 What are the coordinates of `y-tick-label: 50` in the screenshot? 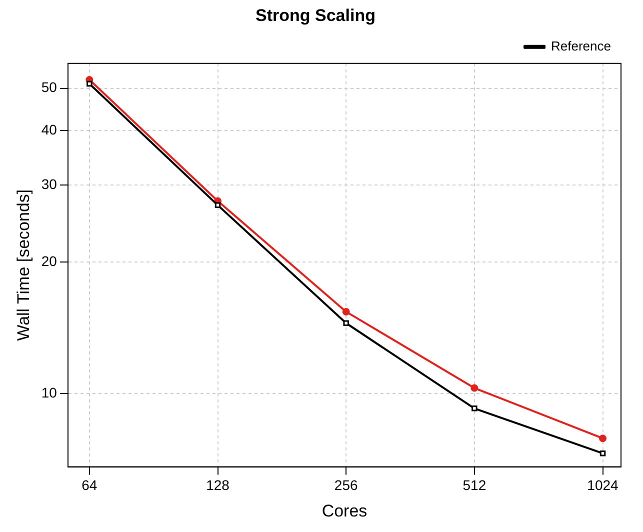 It's located at (49, 87).